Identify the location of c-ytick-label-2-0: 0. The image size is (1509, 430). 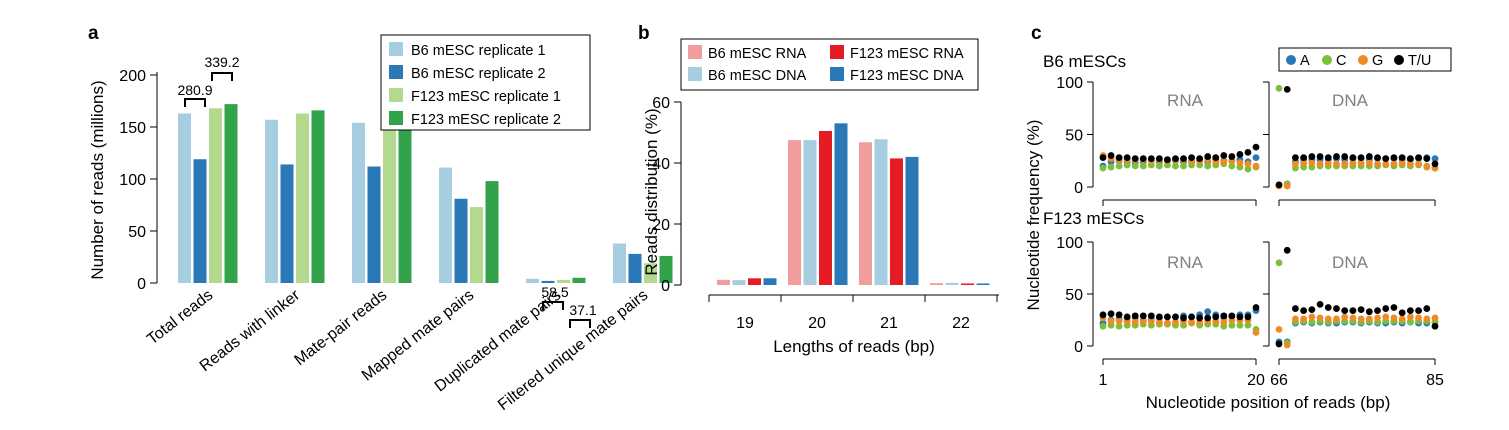
(1078, 347).